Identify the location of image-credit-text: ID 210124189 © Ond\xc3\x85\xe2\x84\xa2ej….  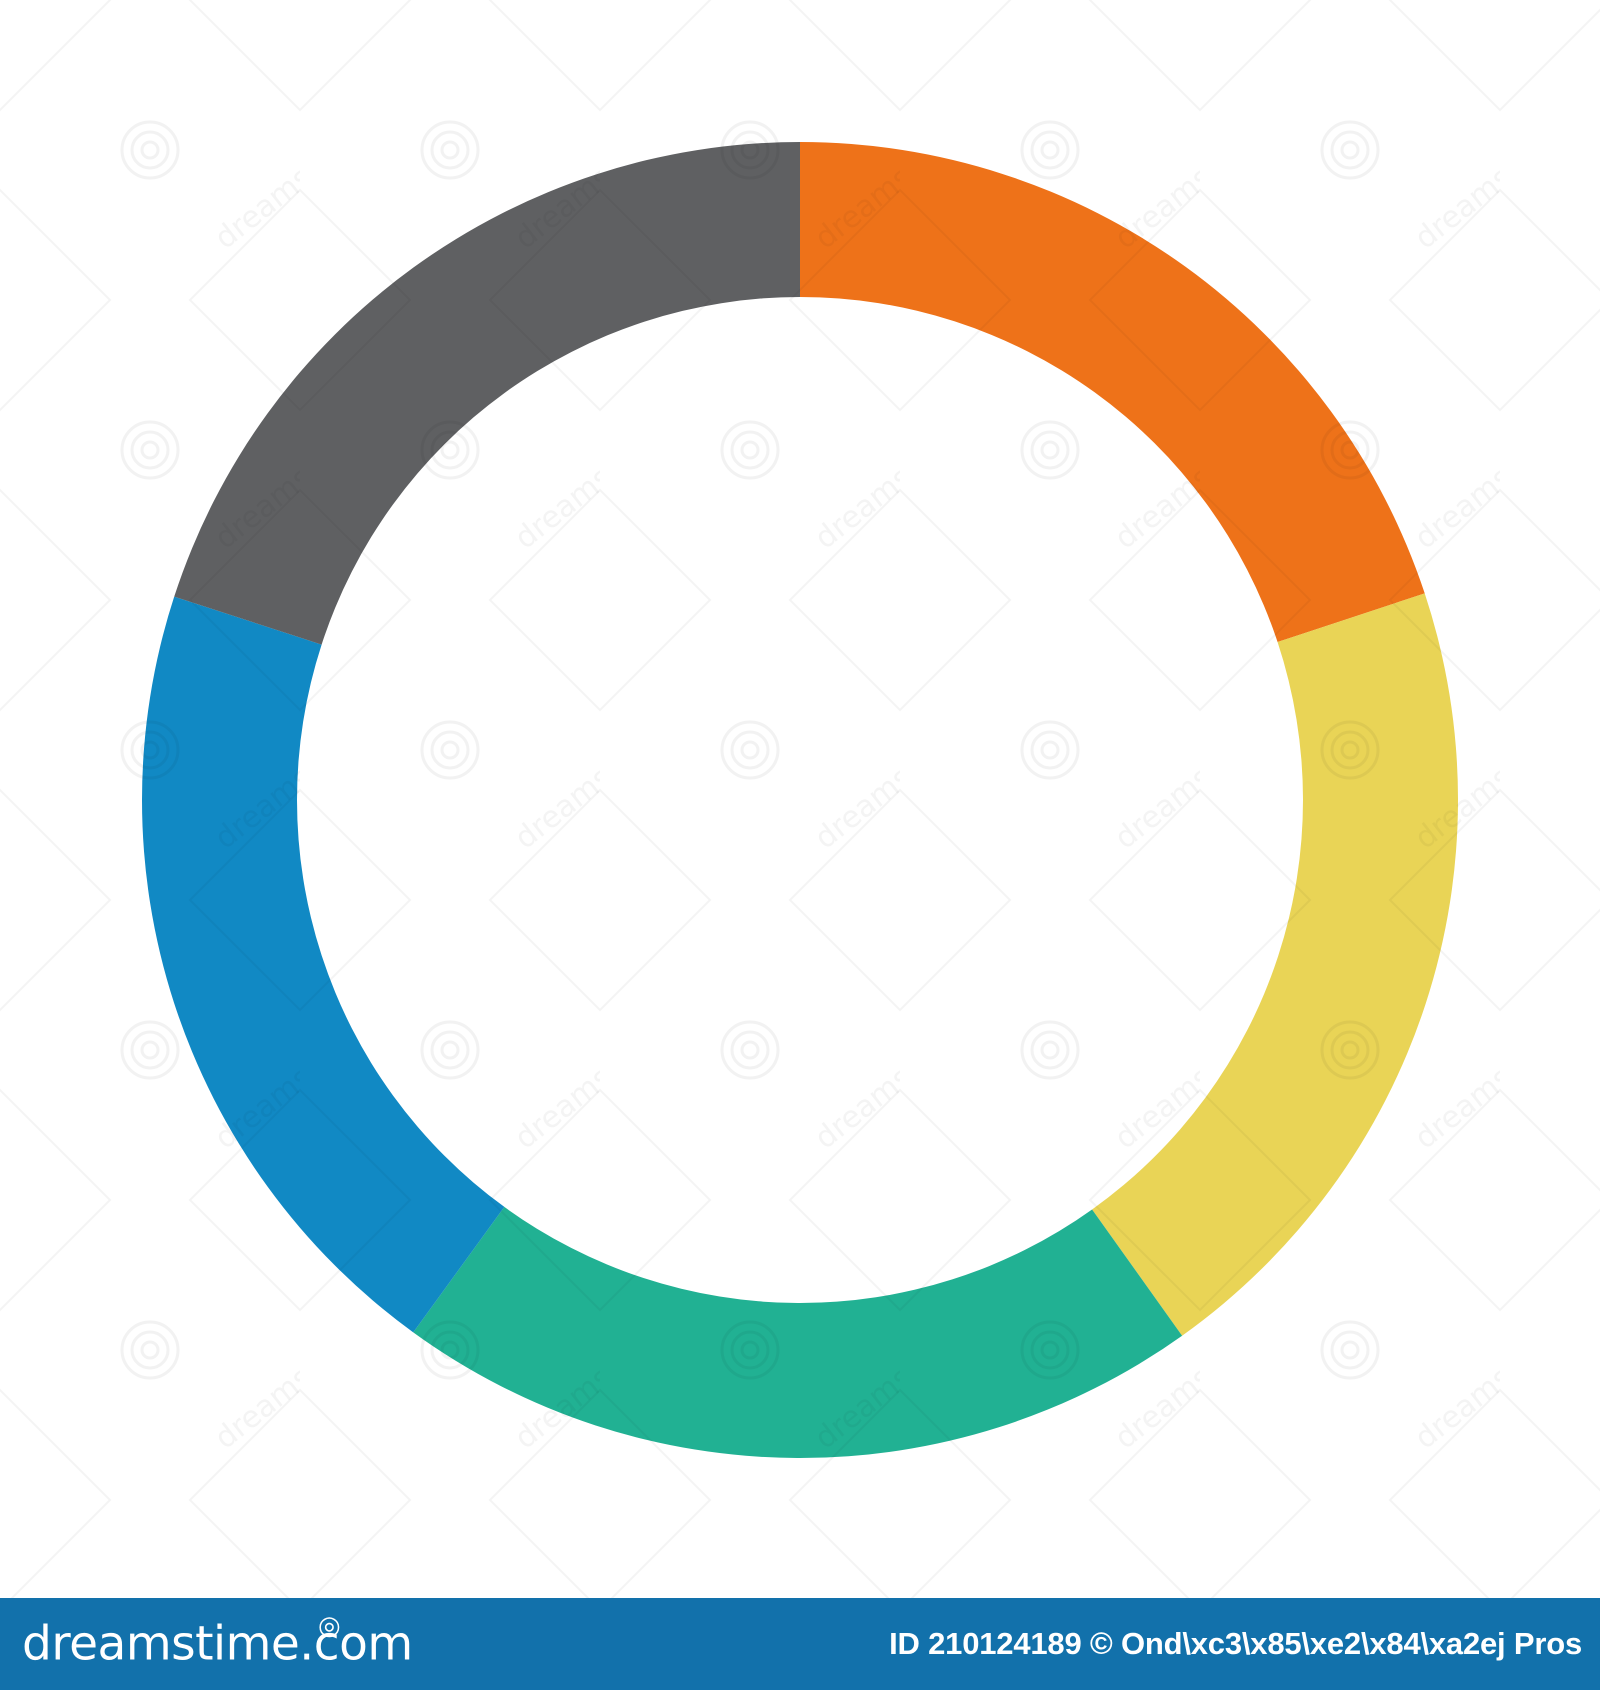
(1235, 1643).